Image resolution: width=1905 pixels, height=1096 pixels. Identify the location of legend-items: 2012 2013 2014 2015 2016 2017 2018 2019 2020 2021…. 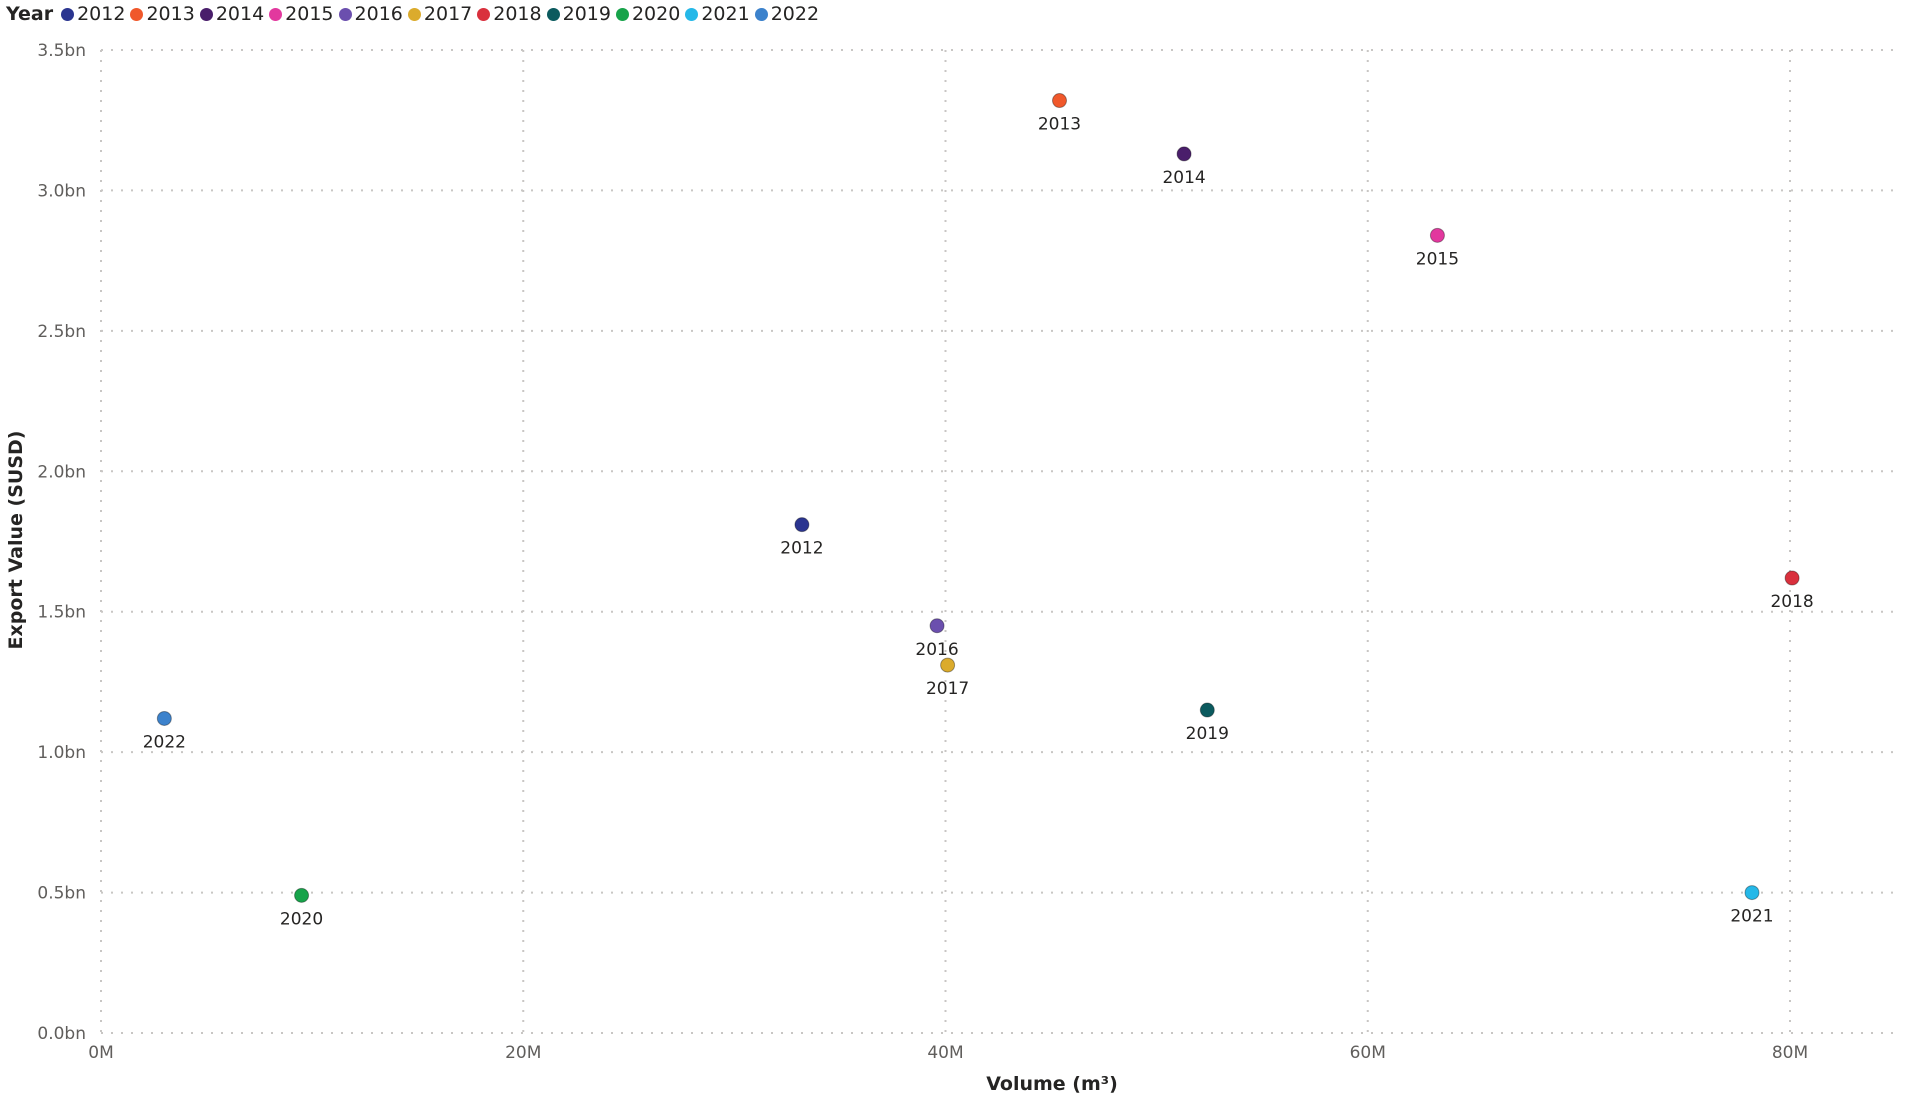
(442, 14).